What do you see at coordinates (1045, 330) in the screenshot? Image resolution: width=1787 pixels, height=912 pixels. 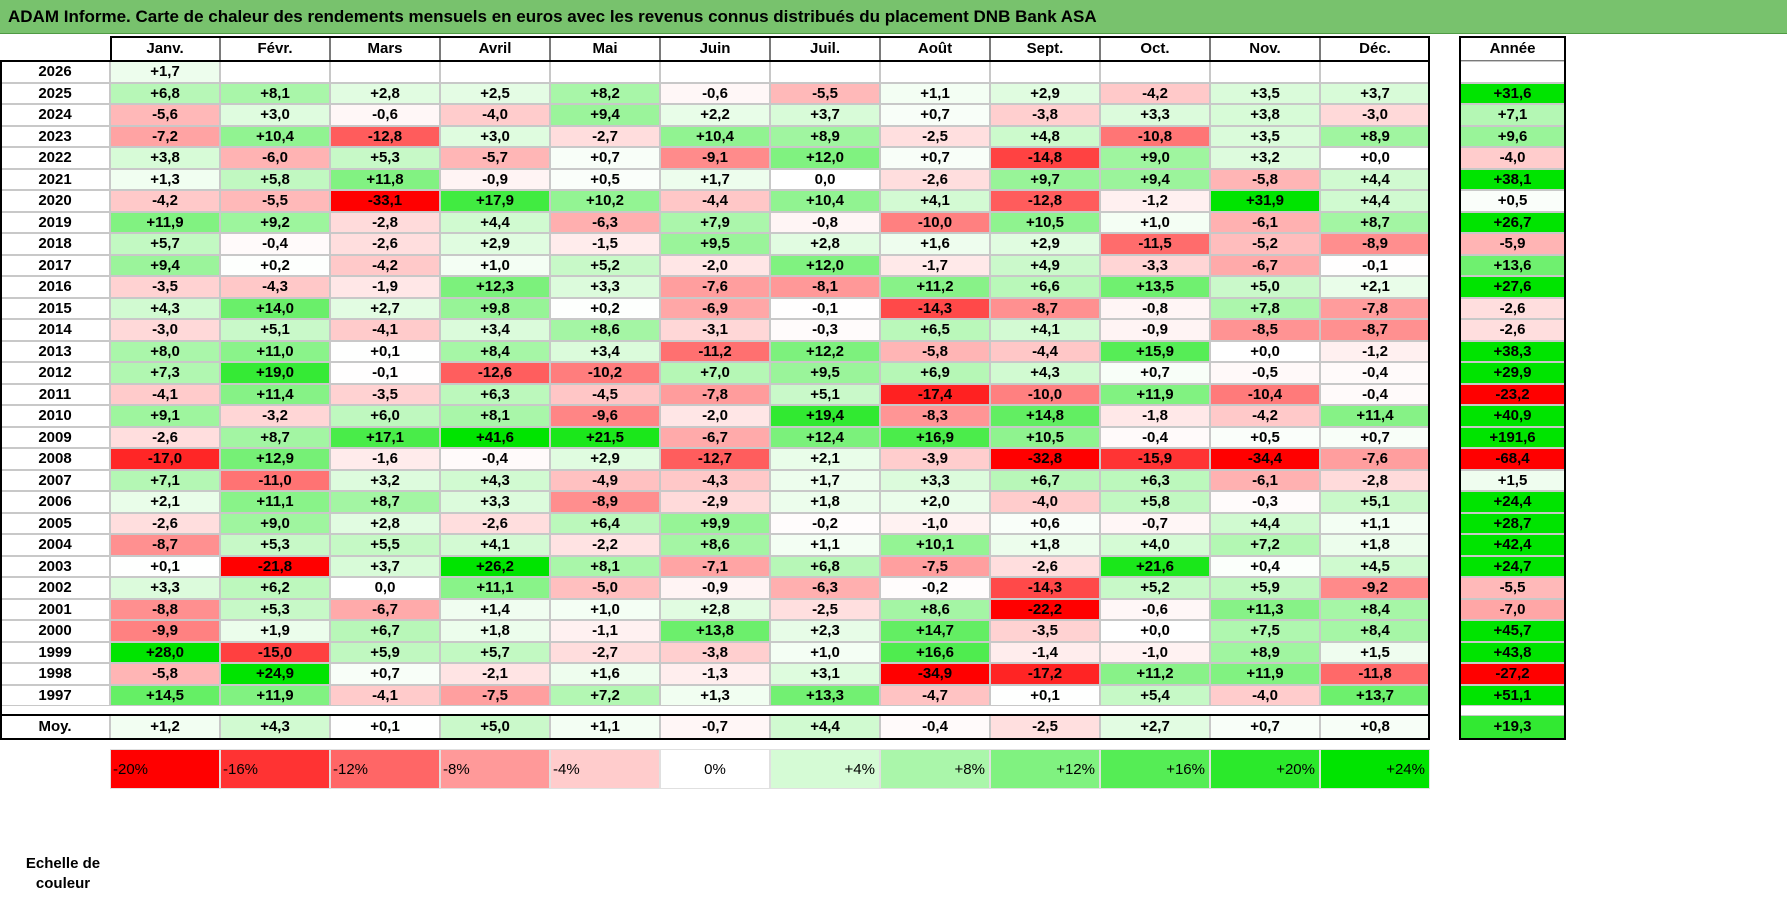 I see `heatmap-cell: +4,1` at bounding box center [1045, 330].